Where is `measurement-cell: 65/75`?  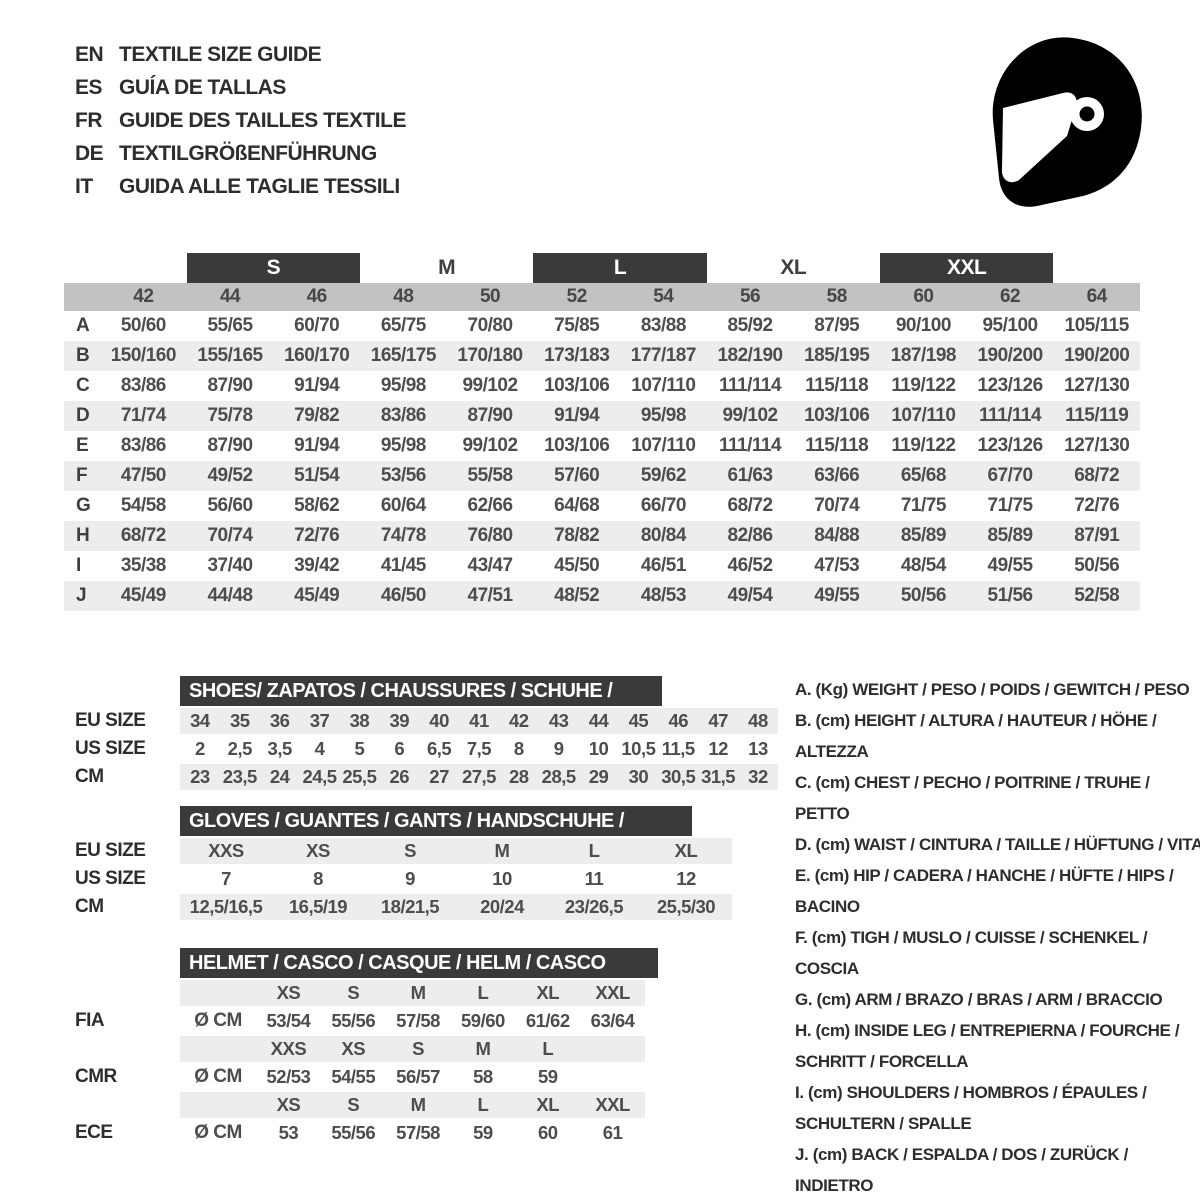 measurement-cell: 65/75 is located at coordinates (403, 325).